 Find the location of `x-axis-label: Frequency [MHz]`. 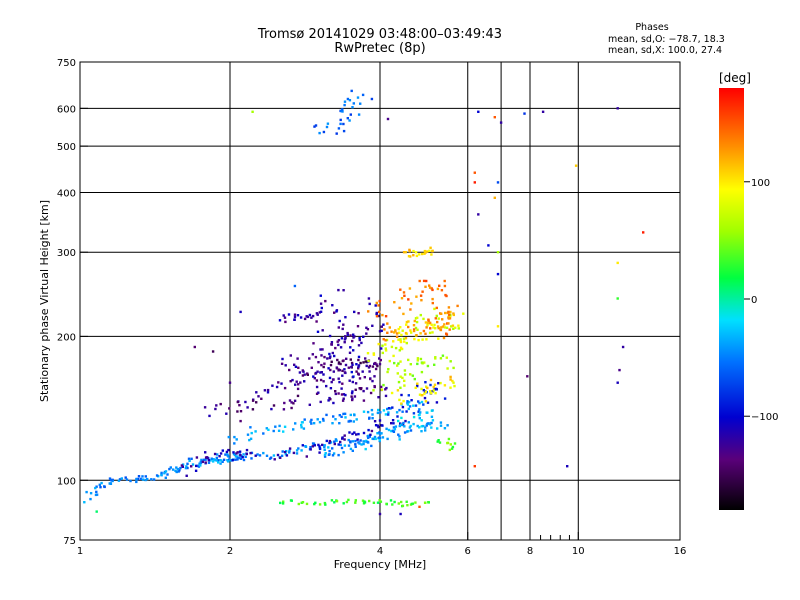

x-axis-label: Frequency [MHz] is located at coordinates (380, 564).